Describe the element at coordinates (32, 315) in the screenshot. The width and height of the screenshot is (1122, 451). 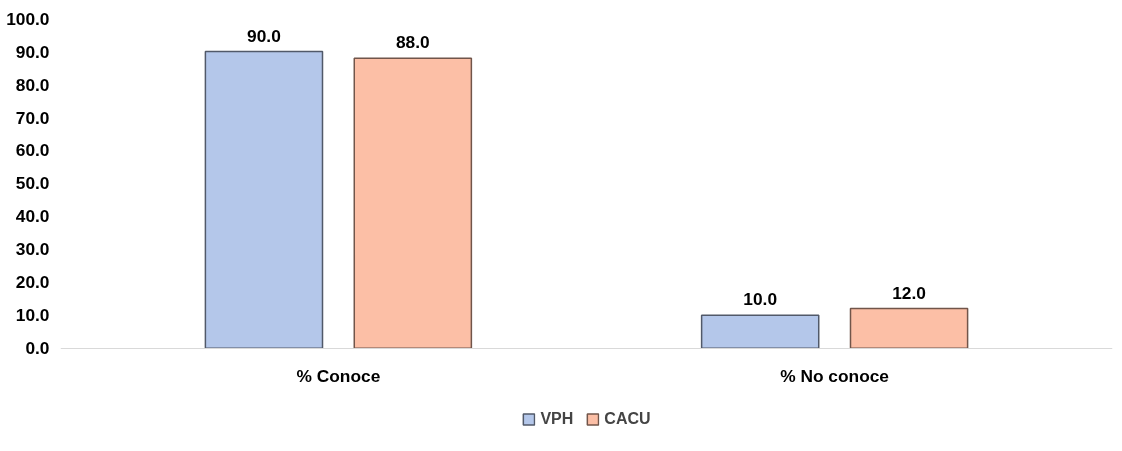
I see `y-tick-label: 10.0` at that location.